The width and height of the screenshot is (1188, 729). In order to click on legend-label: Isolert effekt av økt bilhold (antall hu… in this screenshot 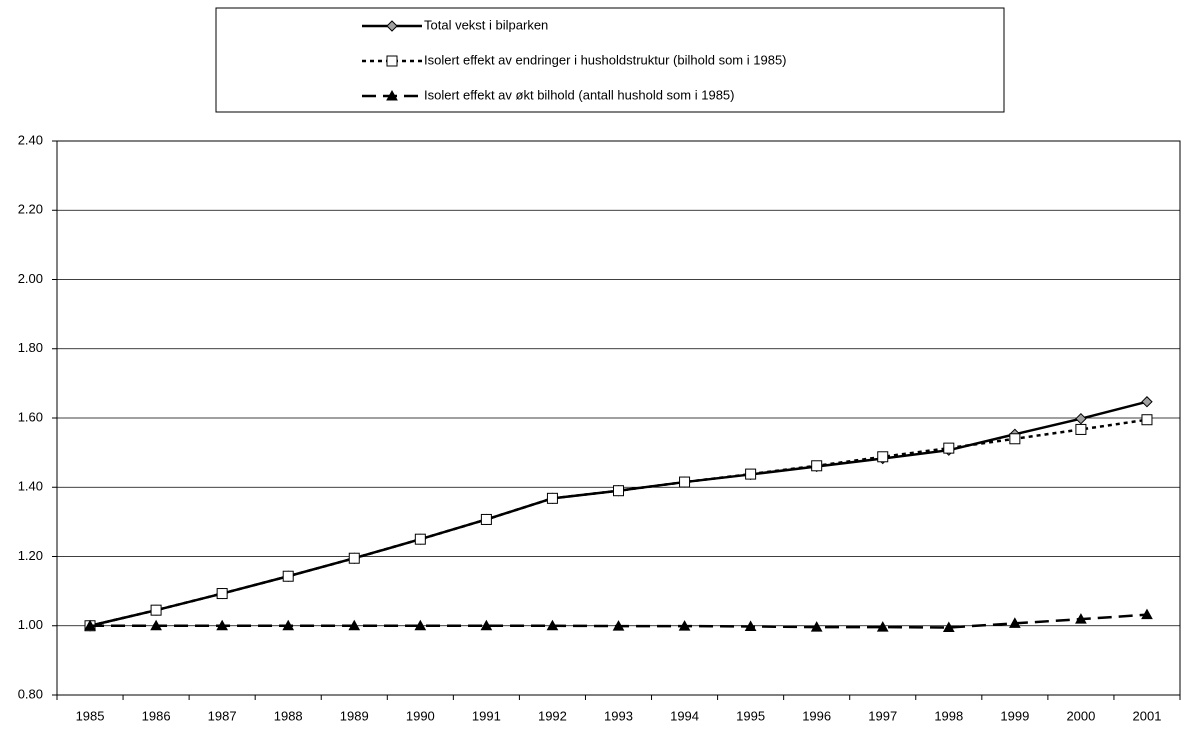, I will do `click(579, 94)`.